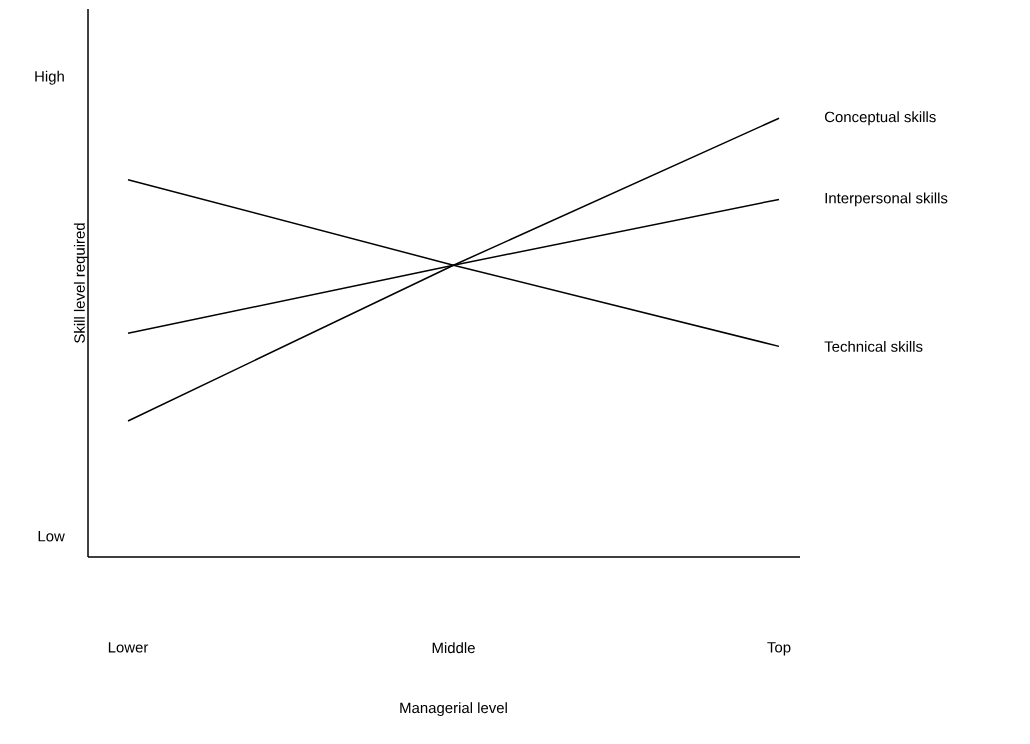 The height and width of the screenshot is (744, 1030). Describe the element at coordinates (128, 647) in the screenshot. I see `x-tick-label: Lower` at that location.